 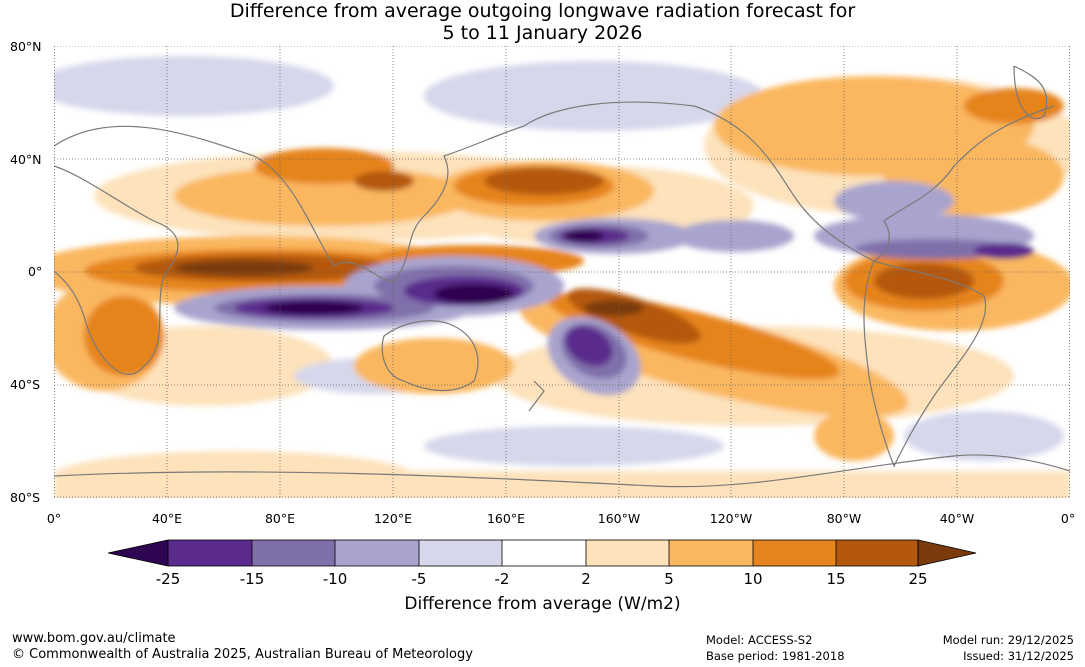 I want to click on colorbar-frame, so click(x=543, y=553).